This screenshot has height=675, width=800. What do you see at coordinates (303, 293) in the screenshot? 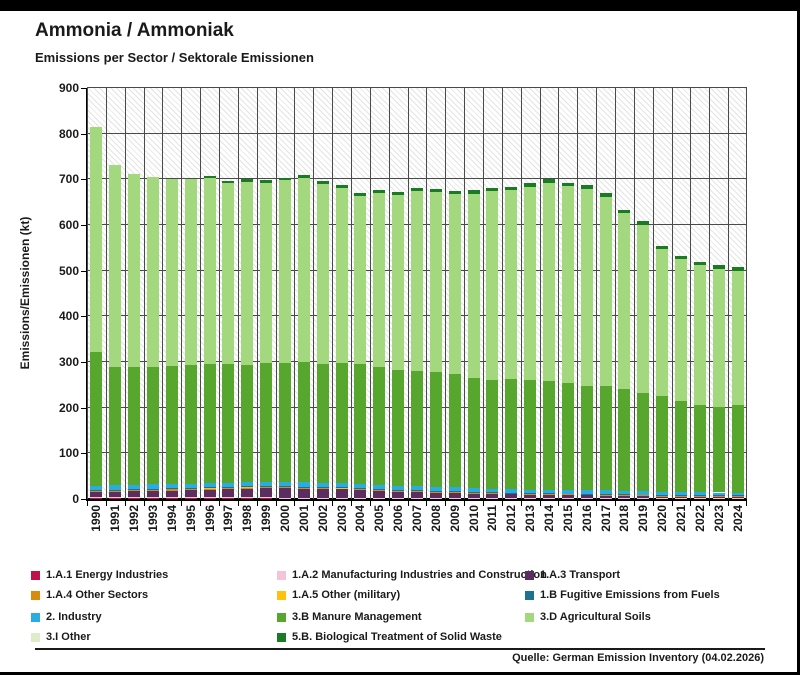
I see `bar-2001` at bounding box center [303, 293].